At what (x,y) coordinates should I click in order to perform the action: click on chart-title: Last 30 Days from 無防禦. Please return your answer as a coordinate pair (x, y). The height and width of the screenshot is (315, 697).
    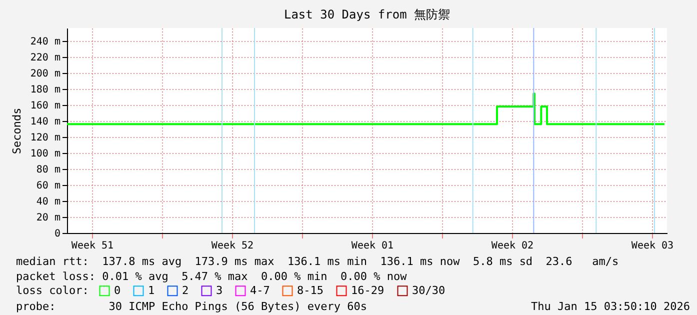
    Looking at the image, I should click on (367, 15).